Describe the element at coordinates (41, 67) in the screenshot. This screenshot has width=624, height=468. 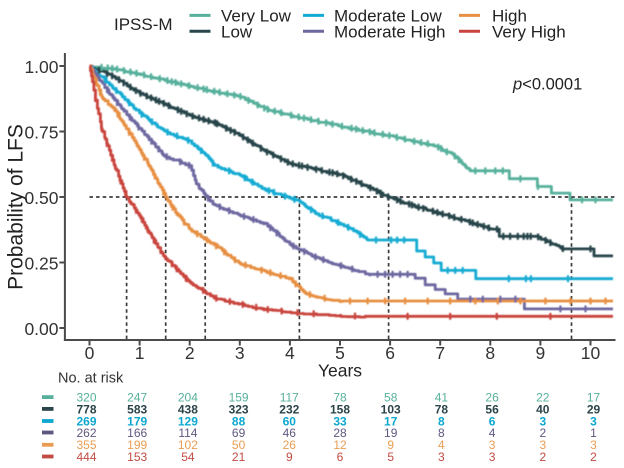
I see `svg-text: 1.00` at that location.